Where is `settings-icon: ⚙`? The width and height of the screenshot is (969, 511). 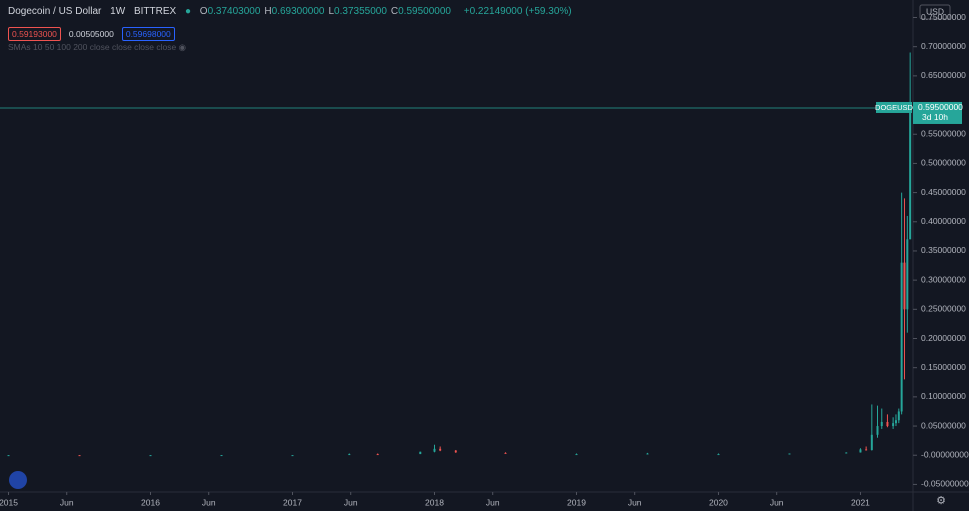 settings-icon: ⚙ is located at coordinates (941, 501).